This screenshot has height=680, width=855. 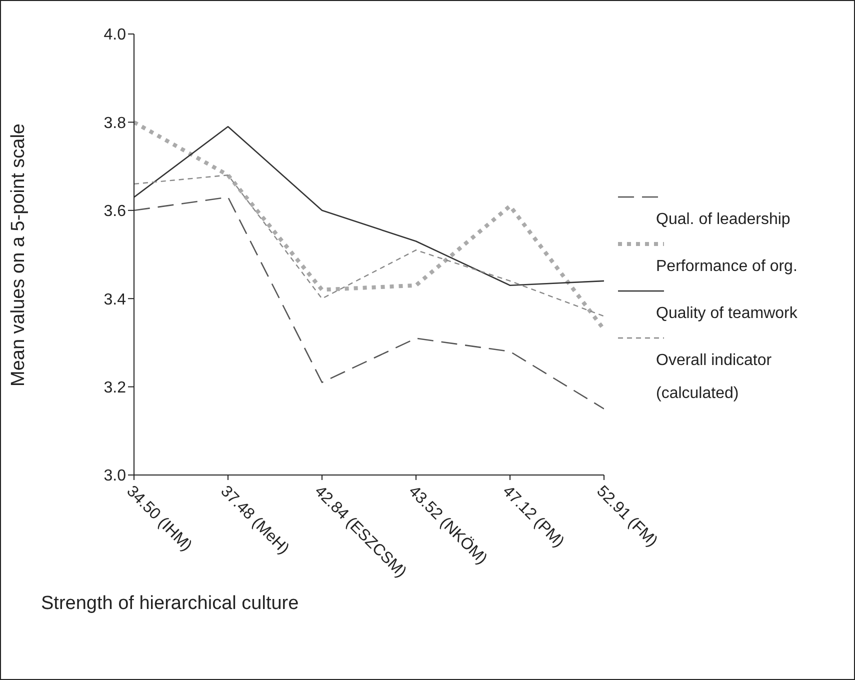 What do you see at coordinates (115, 211) in the screenshot?
I see `y-tick-label: 3.6` at bounding box center [115, 211].